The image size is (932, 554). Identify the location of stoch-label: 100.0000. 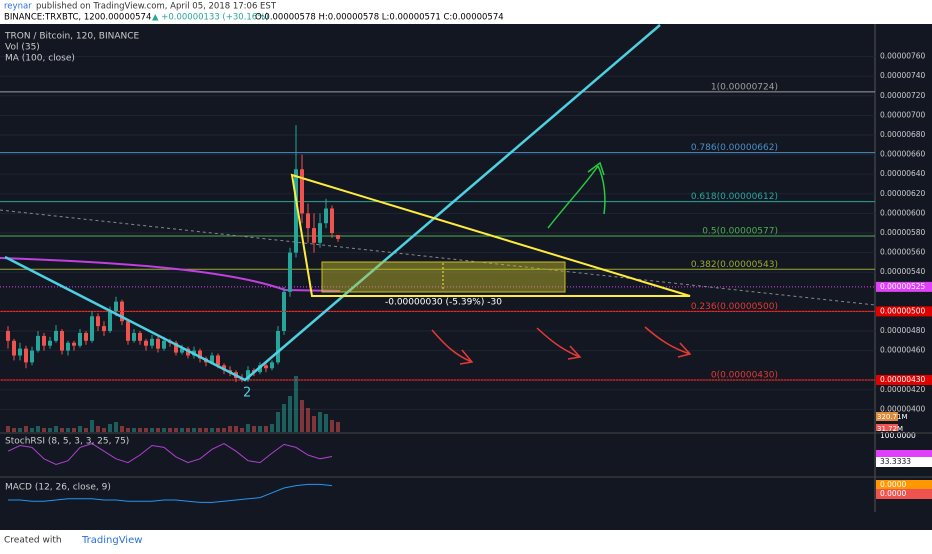
(898, 435).